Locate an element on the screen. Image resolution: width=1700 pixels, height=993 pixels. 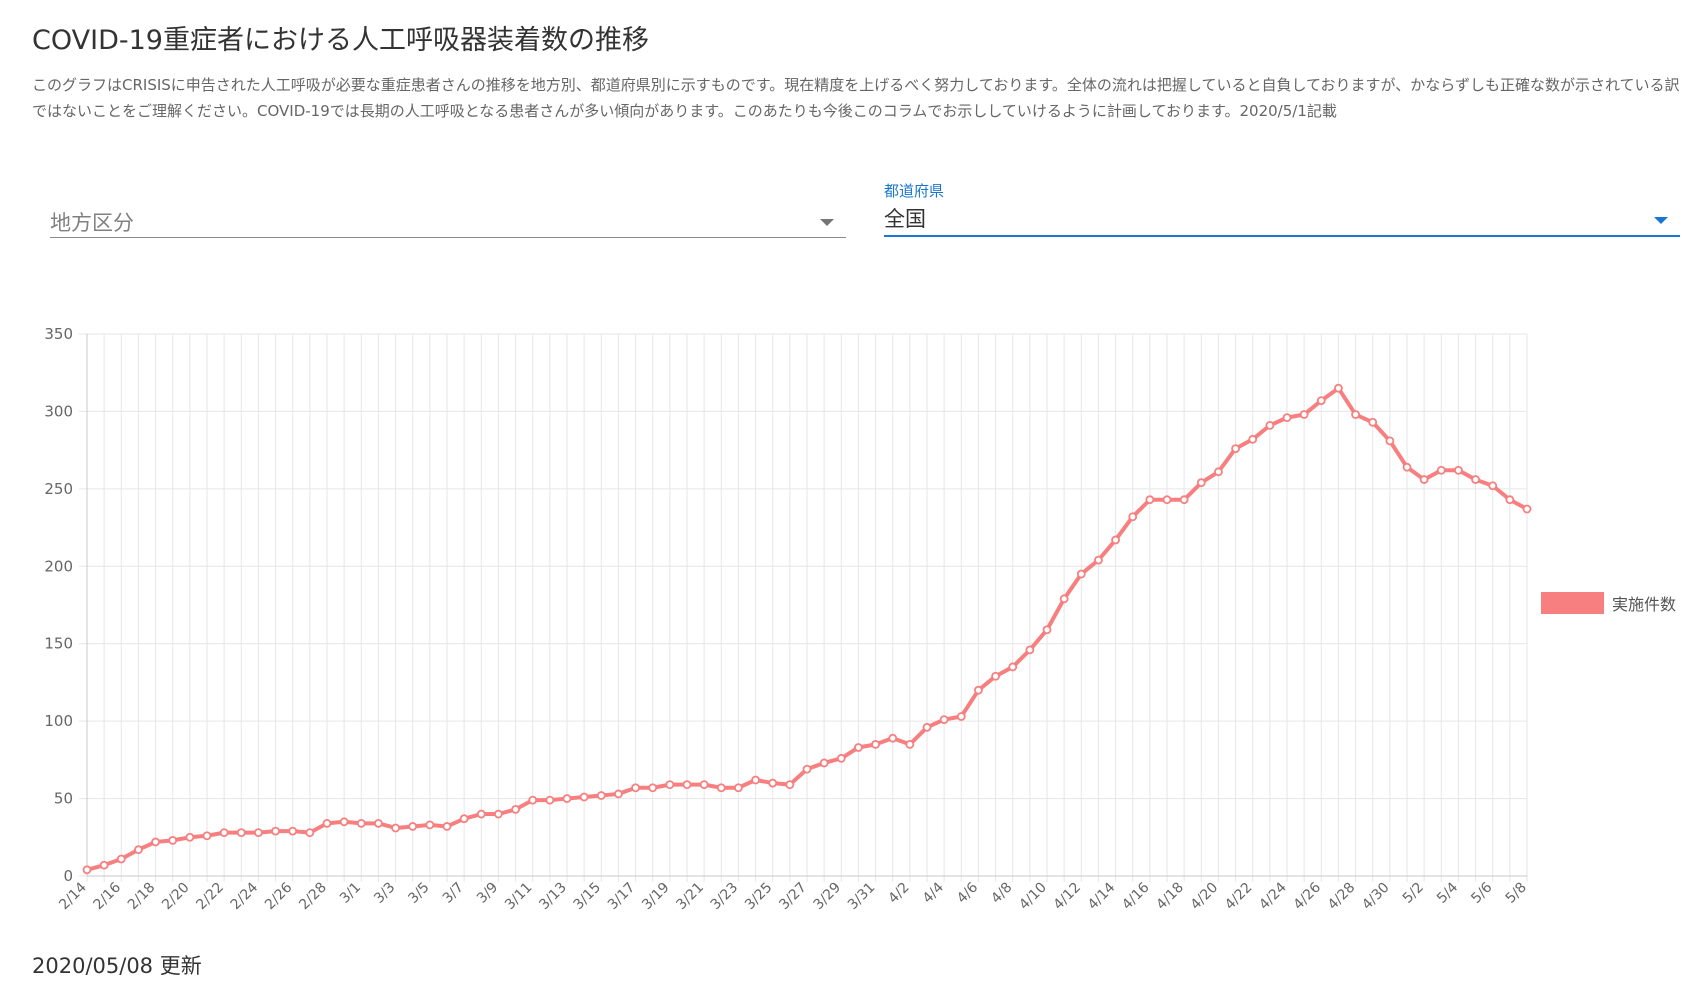
region-select-placeholder: 地方区分 is located at coordinates (92, 223).